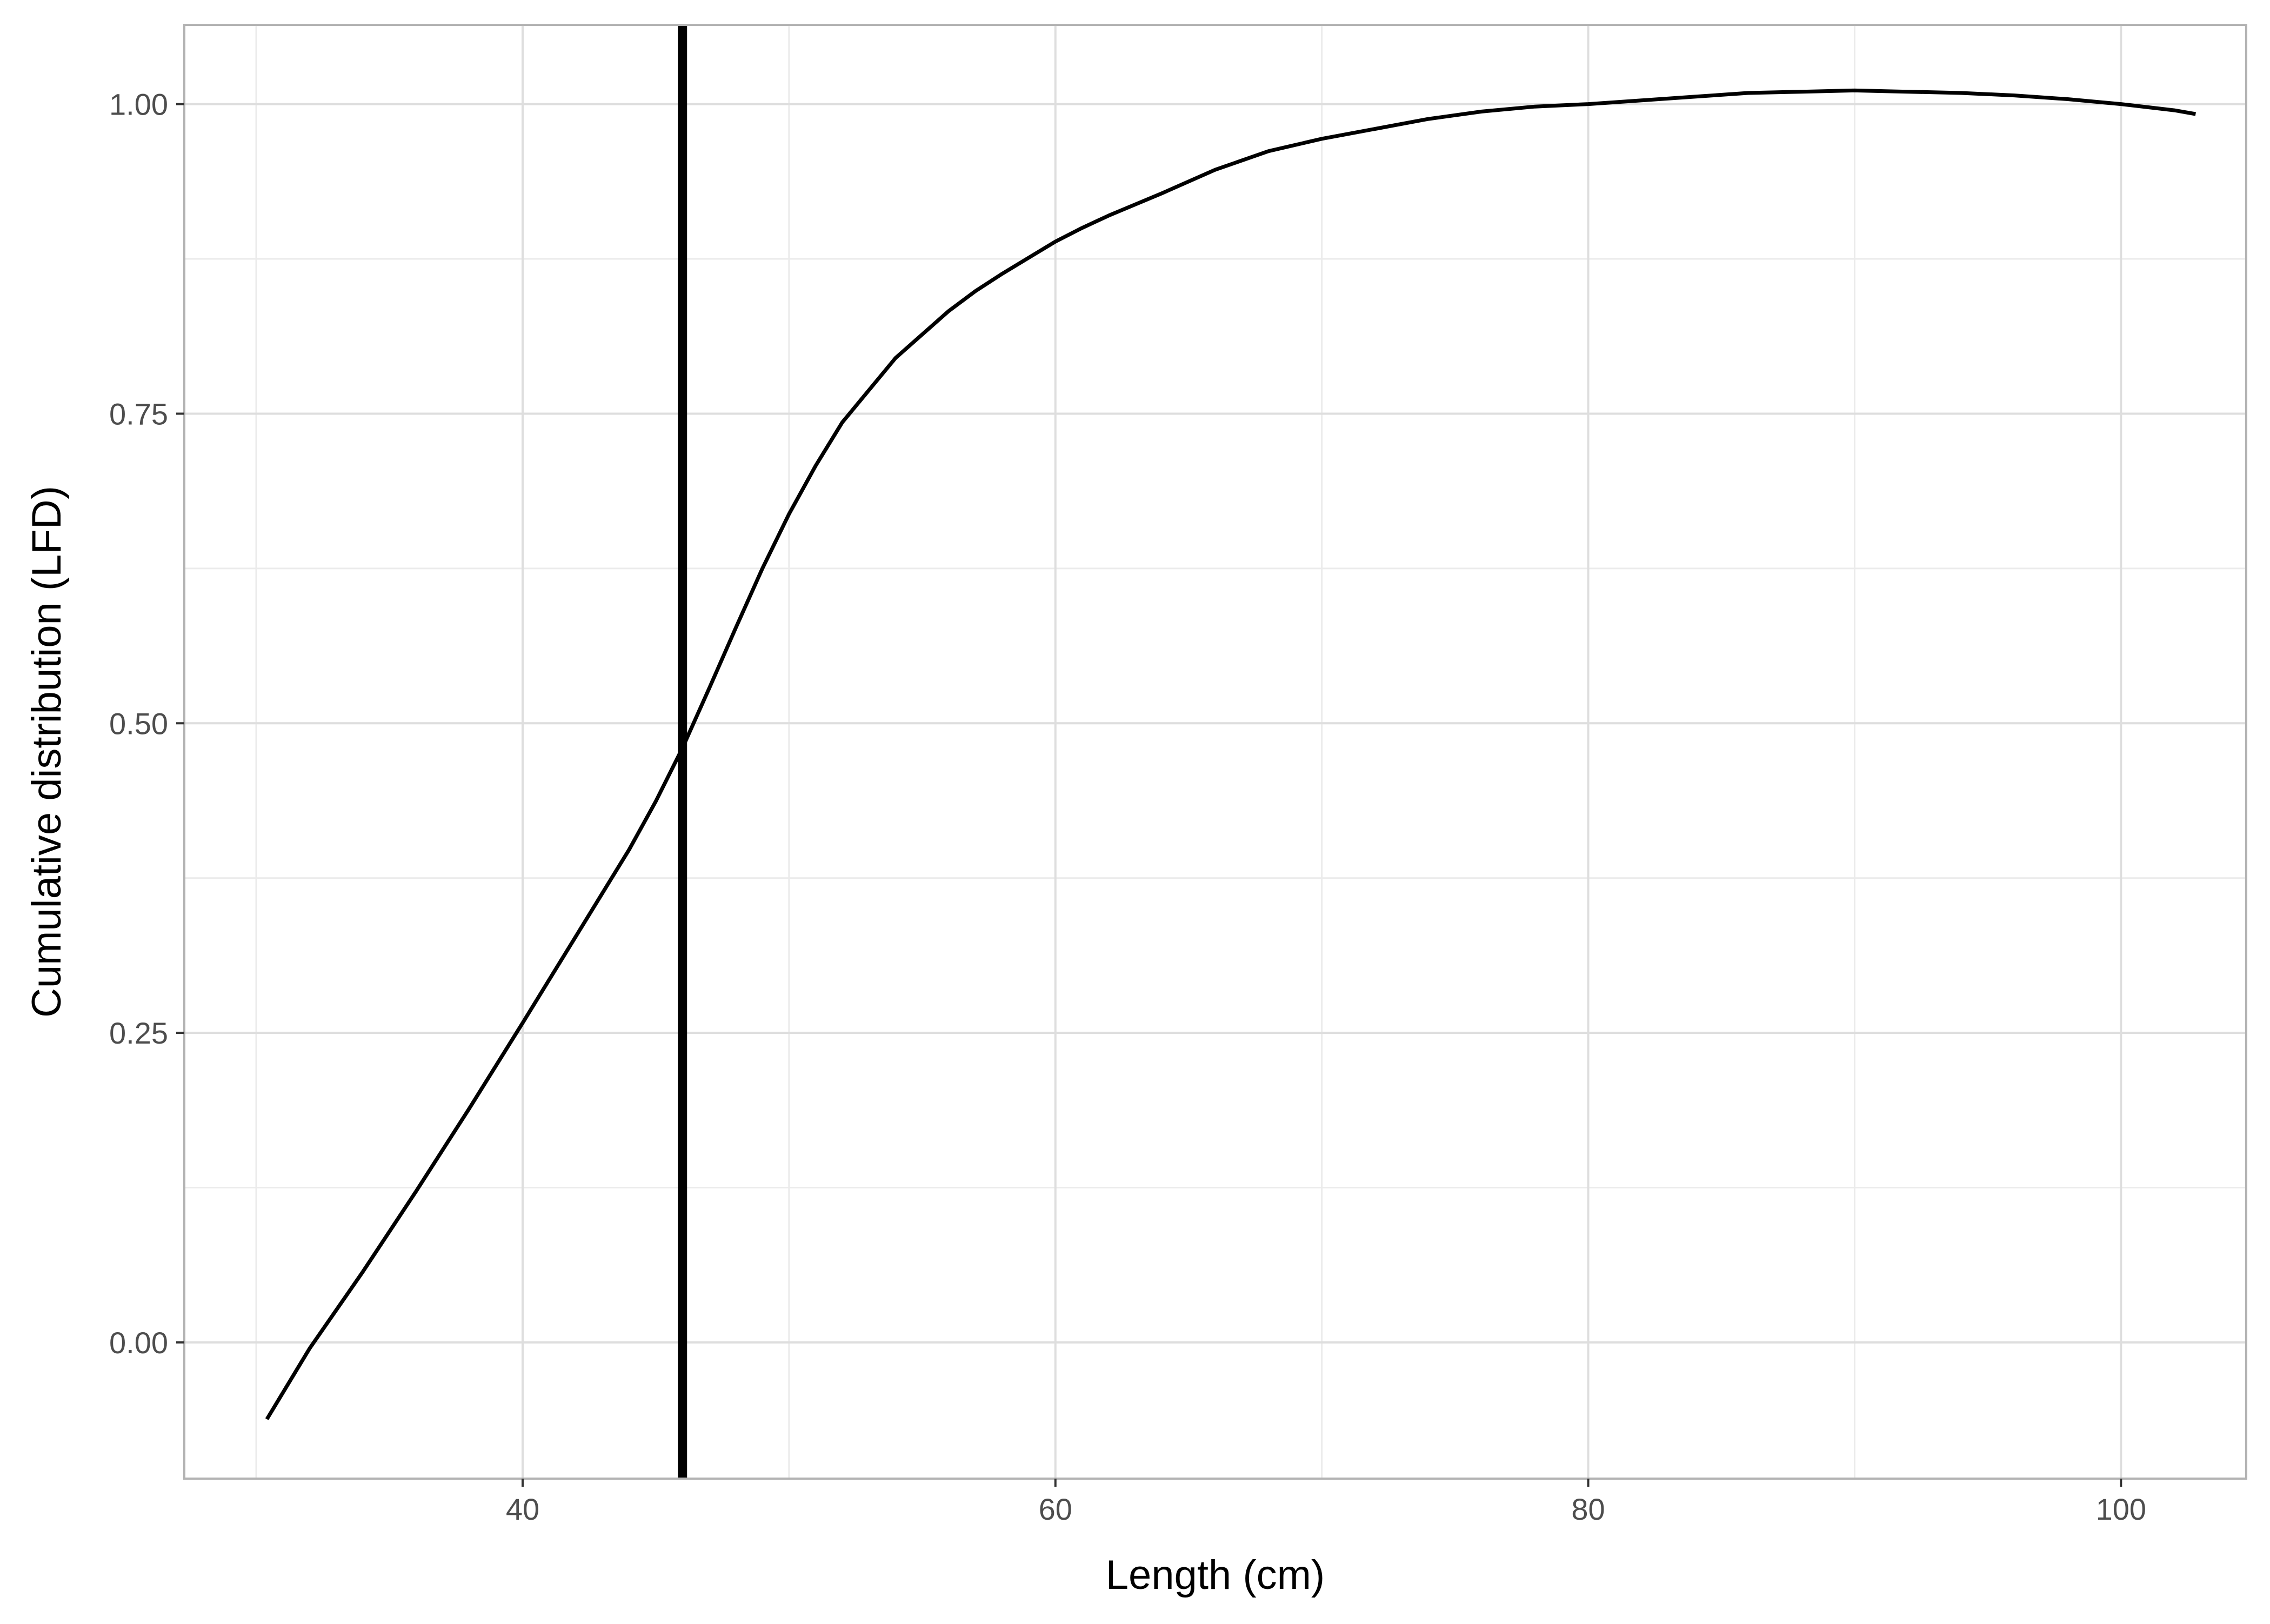 The image size is (2270, 1624). I want to click on x-tick-label: 60, so click(1055, 1509).